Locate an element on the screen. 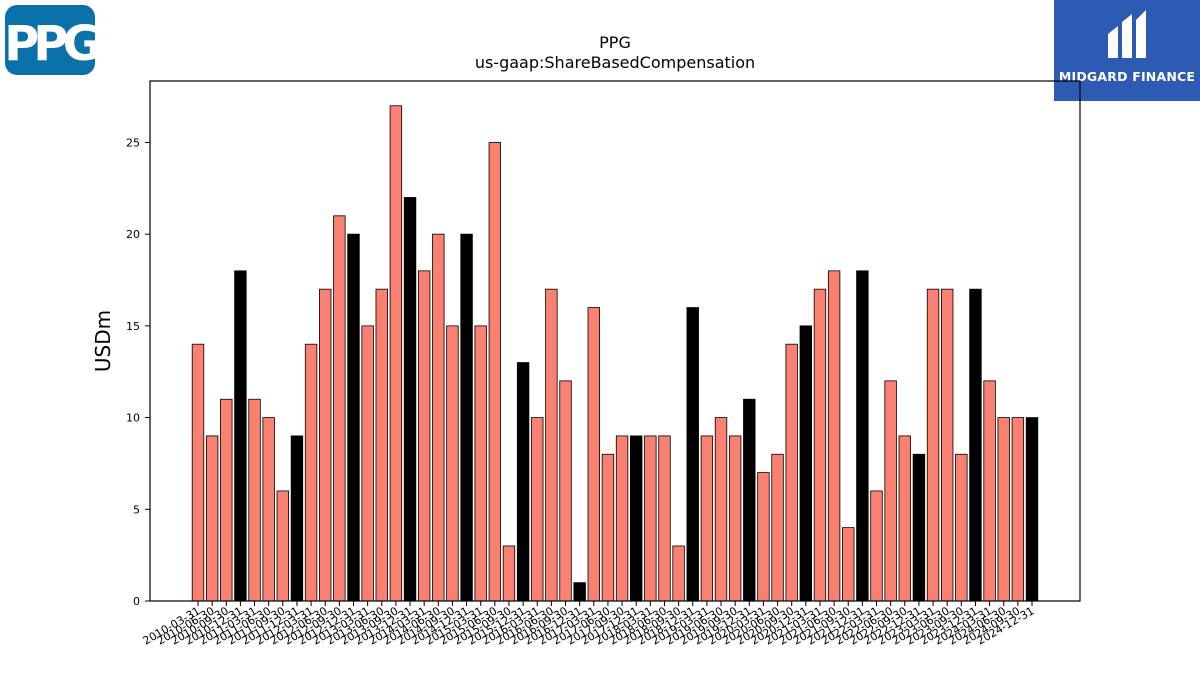 This screenshot has height=675, width=1200. y-tick-label: 20 is located at coordinates (133, 234).